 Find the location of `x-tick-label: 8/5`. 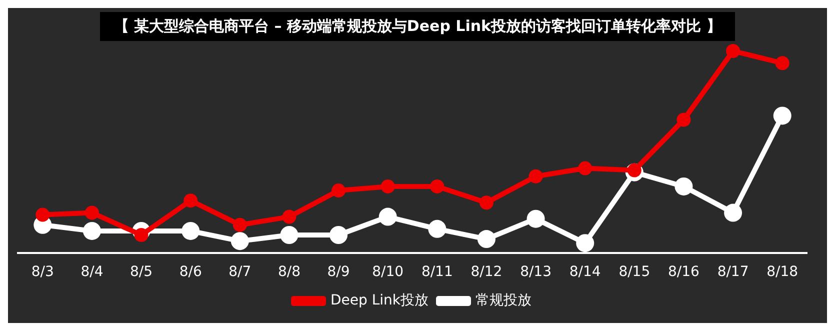

x-tick-label: 8/5 is located at coordinates (141, 272).